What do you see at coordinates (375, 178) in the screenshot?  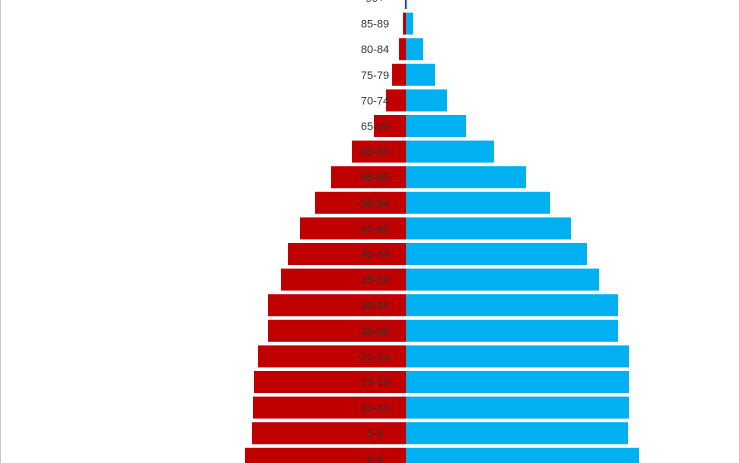 I see `age-group-label: 55-59` at bounding box center [375, 178].